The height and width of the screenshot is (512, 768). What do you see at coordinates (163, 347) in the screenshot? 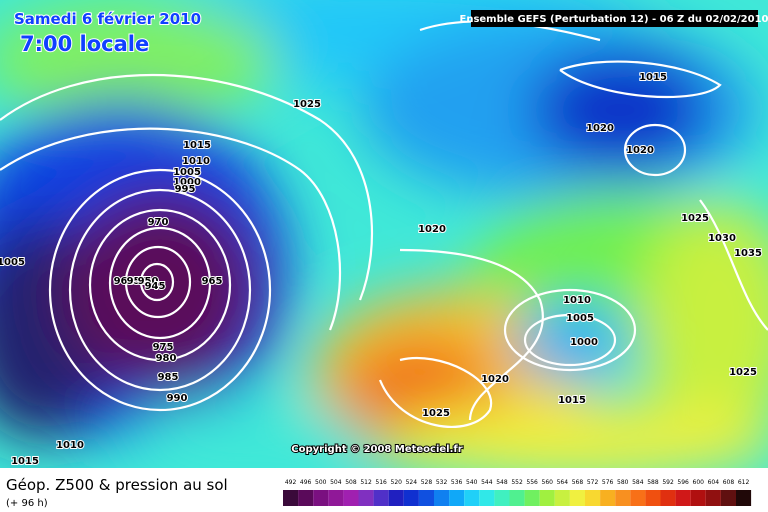
I see `isobar-label: 975` at bounding box center [163, 347].